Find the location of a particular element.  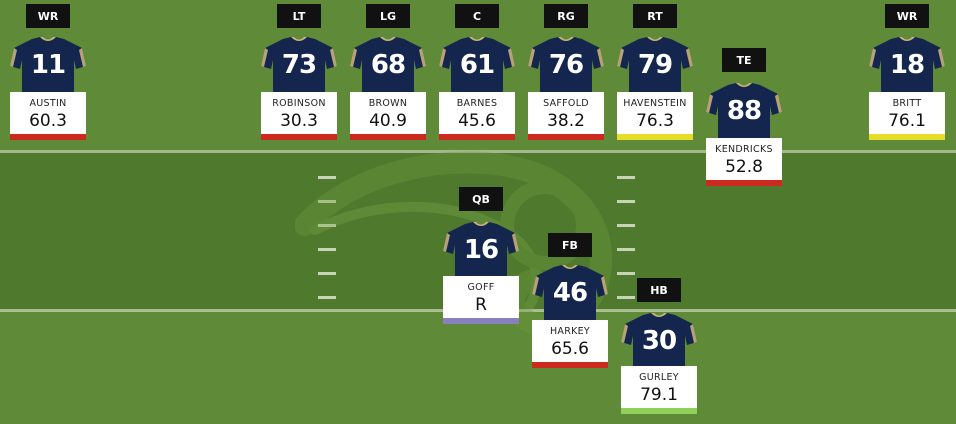

jersey-icon: 76 is located at coordinates (566, 66).